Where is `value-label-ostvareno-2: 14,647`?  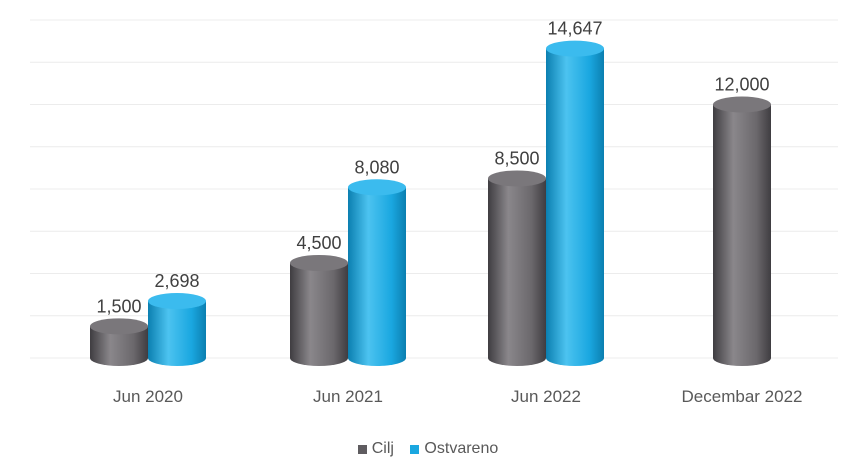
value-label-ostvareno-2: 14,647 is located at coordinates (574, 29).